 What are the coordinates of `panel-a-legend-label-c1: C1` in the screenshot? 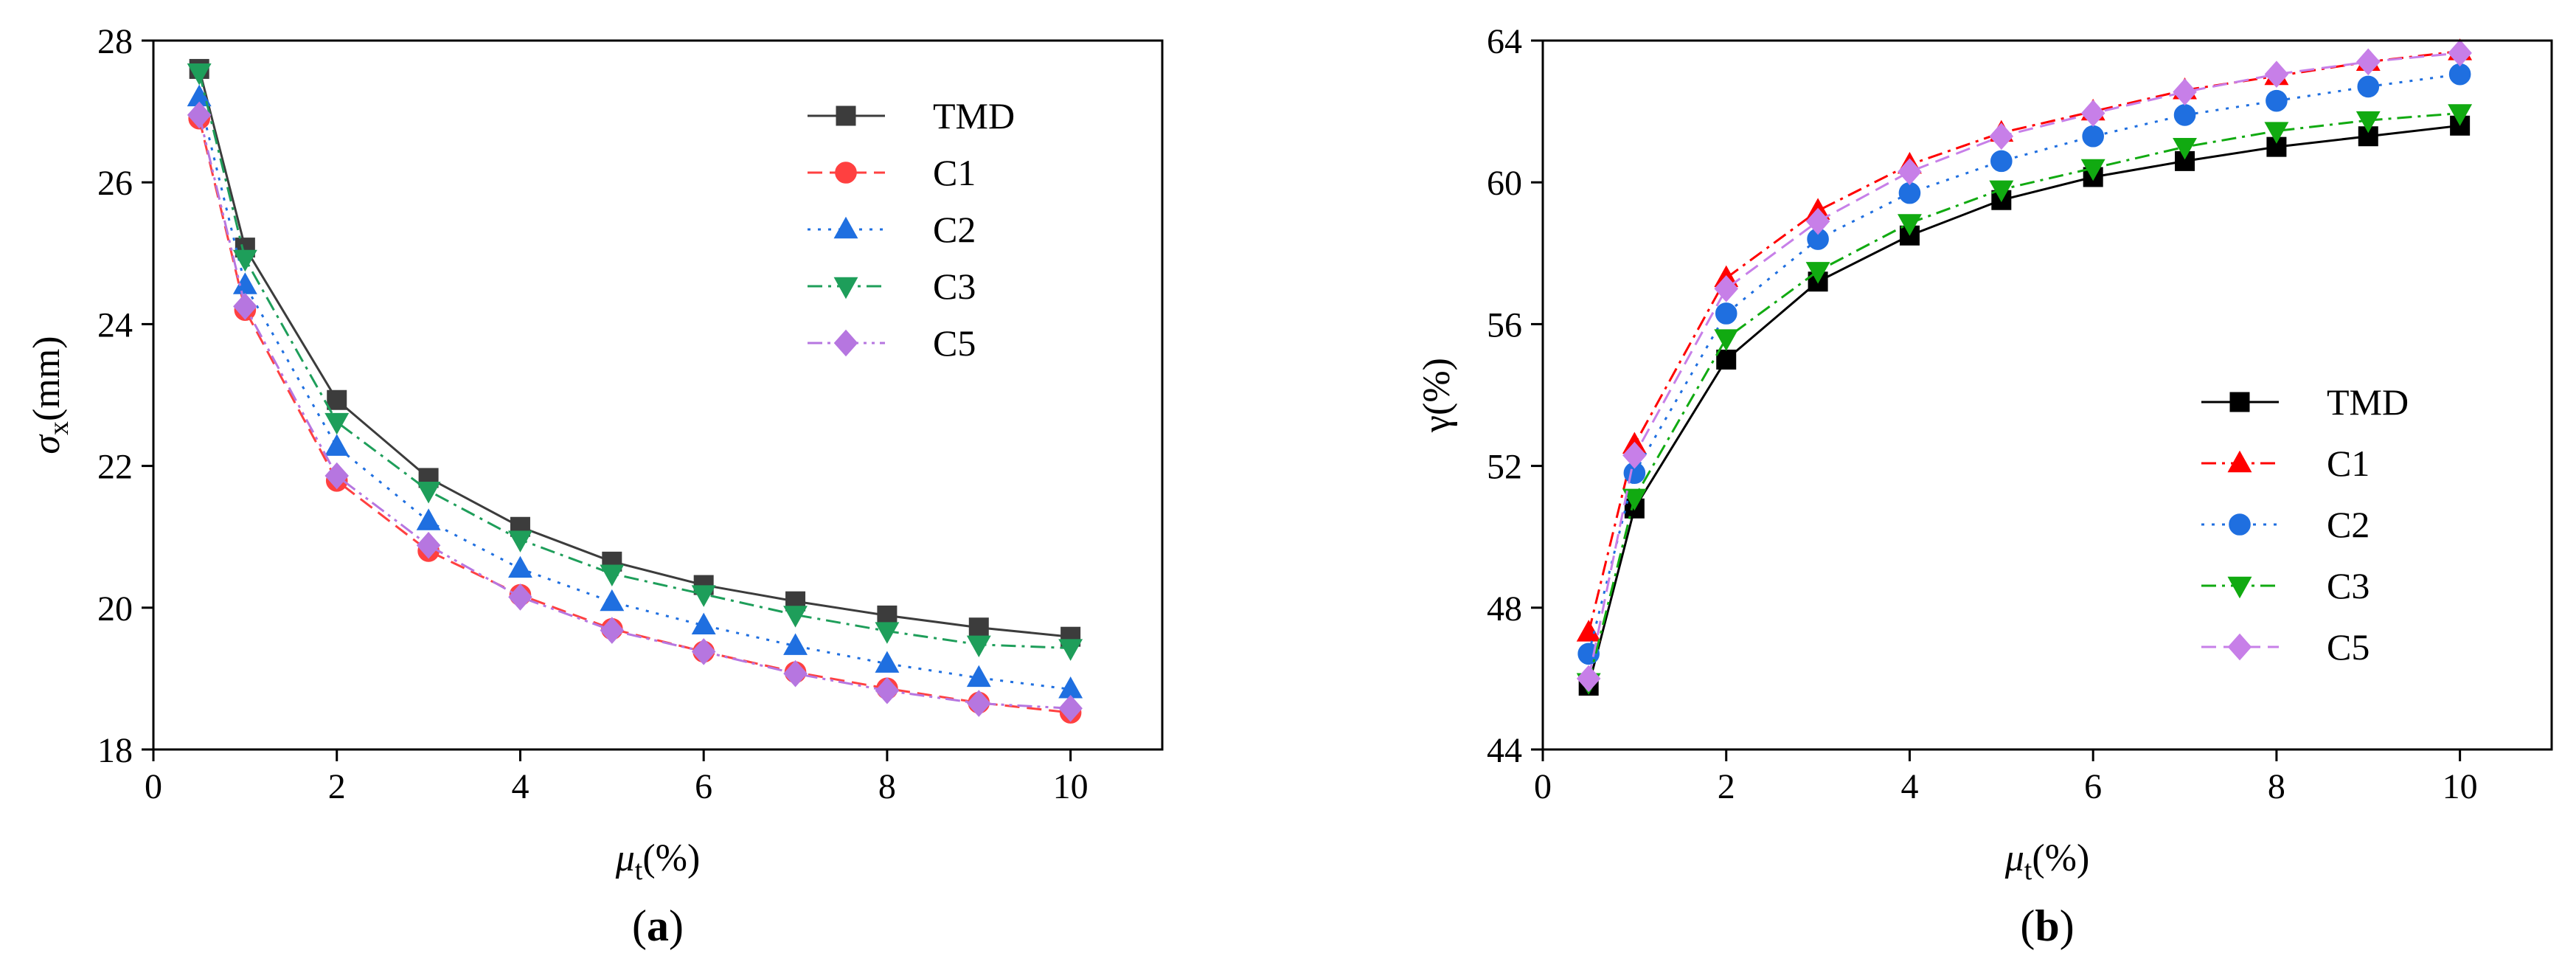 It's located at (954, 172).